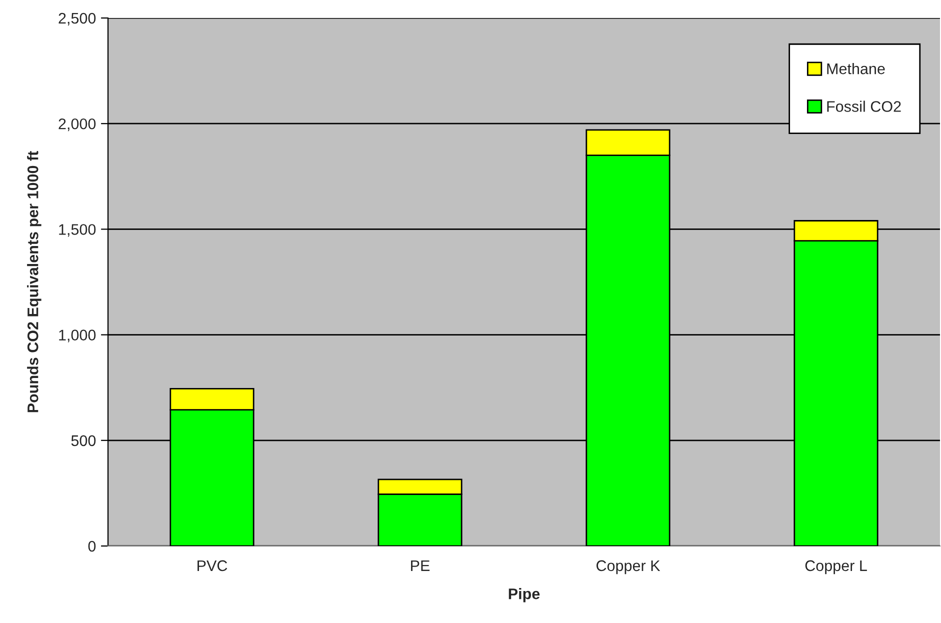  Describe the element at coordinates (77, 125) in the screenshot. I see `y-tick-label: 2,000` at that location.